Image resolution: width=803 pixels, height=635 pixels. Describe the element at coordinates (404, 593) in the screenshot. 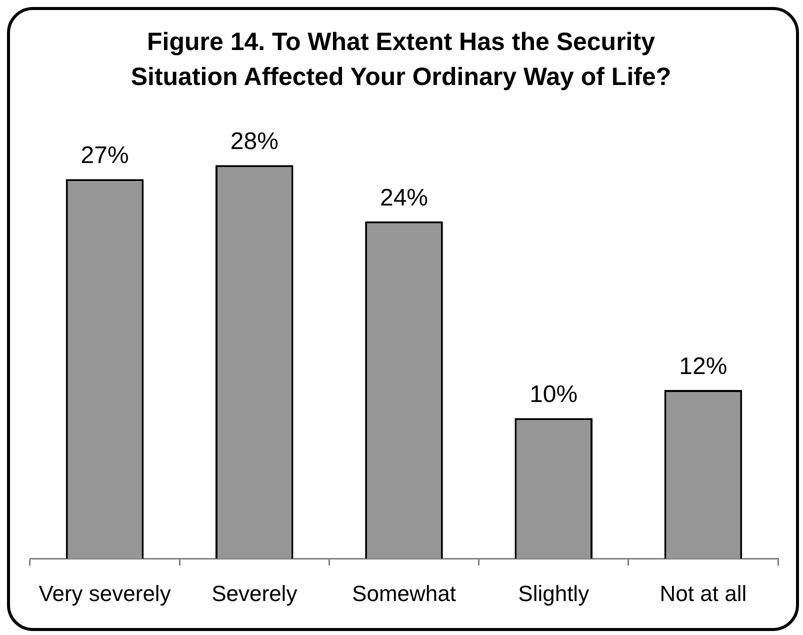

I see `x-tick-label: Somewhat` at that location.